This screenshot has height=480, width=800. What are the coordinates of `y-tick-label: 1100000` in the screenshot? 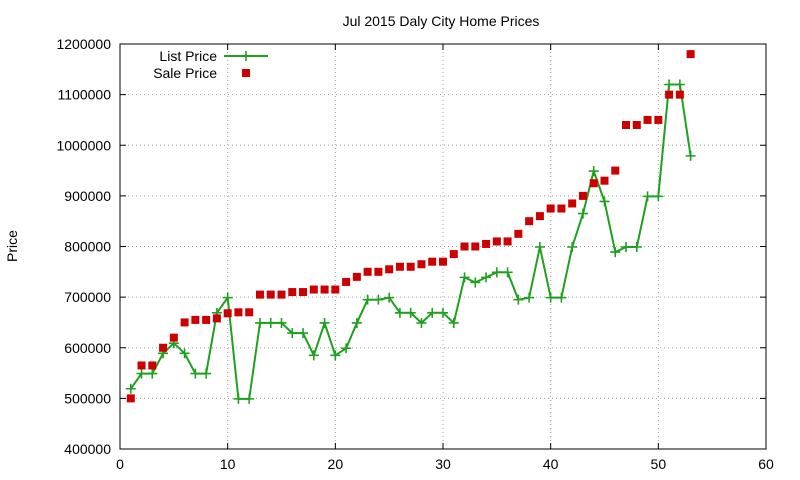 It's located at (85, 95).